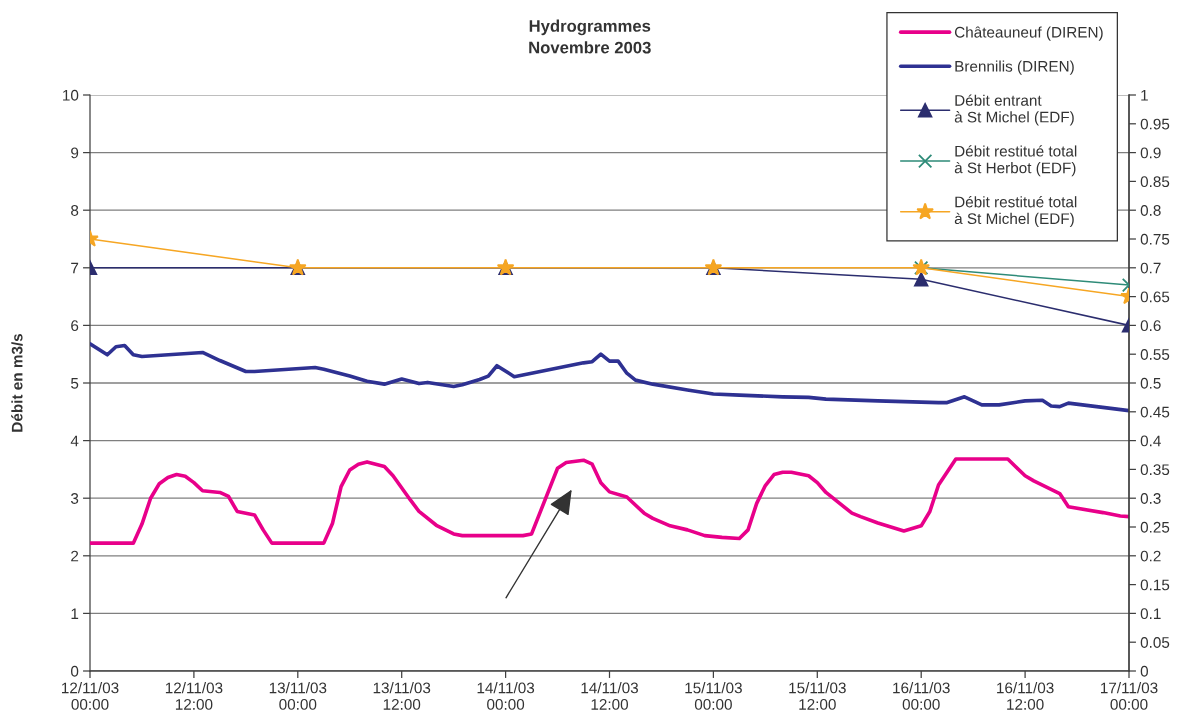 This screenshot has height=724, width=1183. I want to click on y2-tick-label: 0.3, so click(1150, 498).